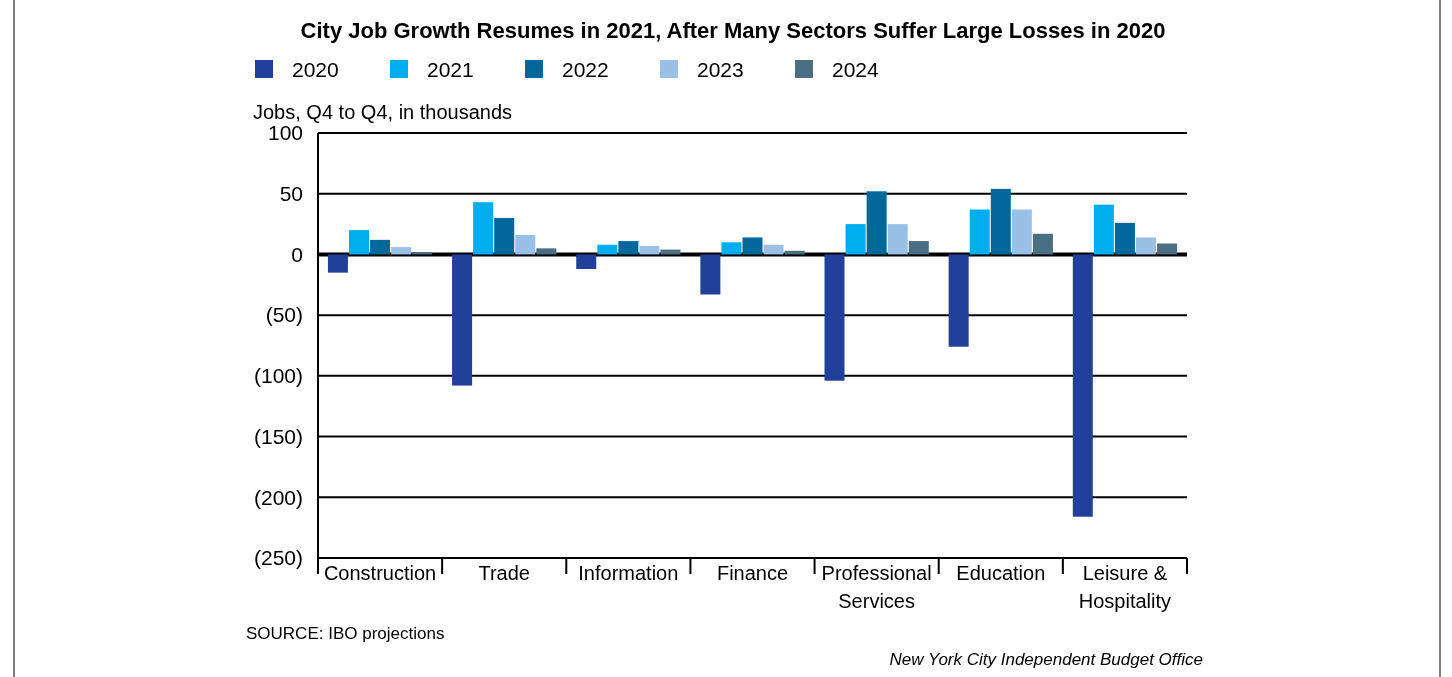 Image resolution: width=1452 pixels, height=677 pixels. What do you see at coordinates (278, 436) in the screenshot?
I see `y-tick-label: (150)` at bounding box center [278, 436].